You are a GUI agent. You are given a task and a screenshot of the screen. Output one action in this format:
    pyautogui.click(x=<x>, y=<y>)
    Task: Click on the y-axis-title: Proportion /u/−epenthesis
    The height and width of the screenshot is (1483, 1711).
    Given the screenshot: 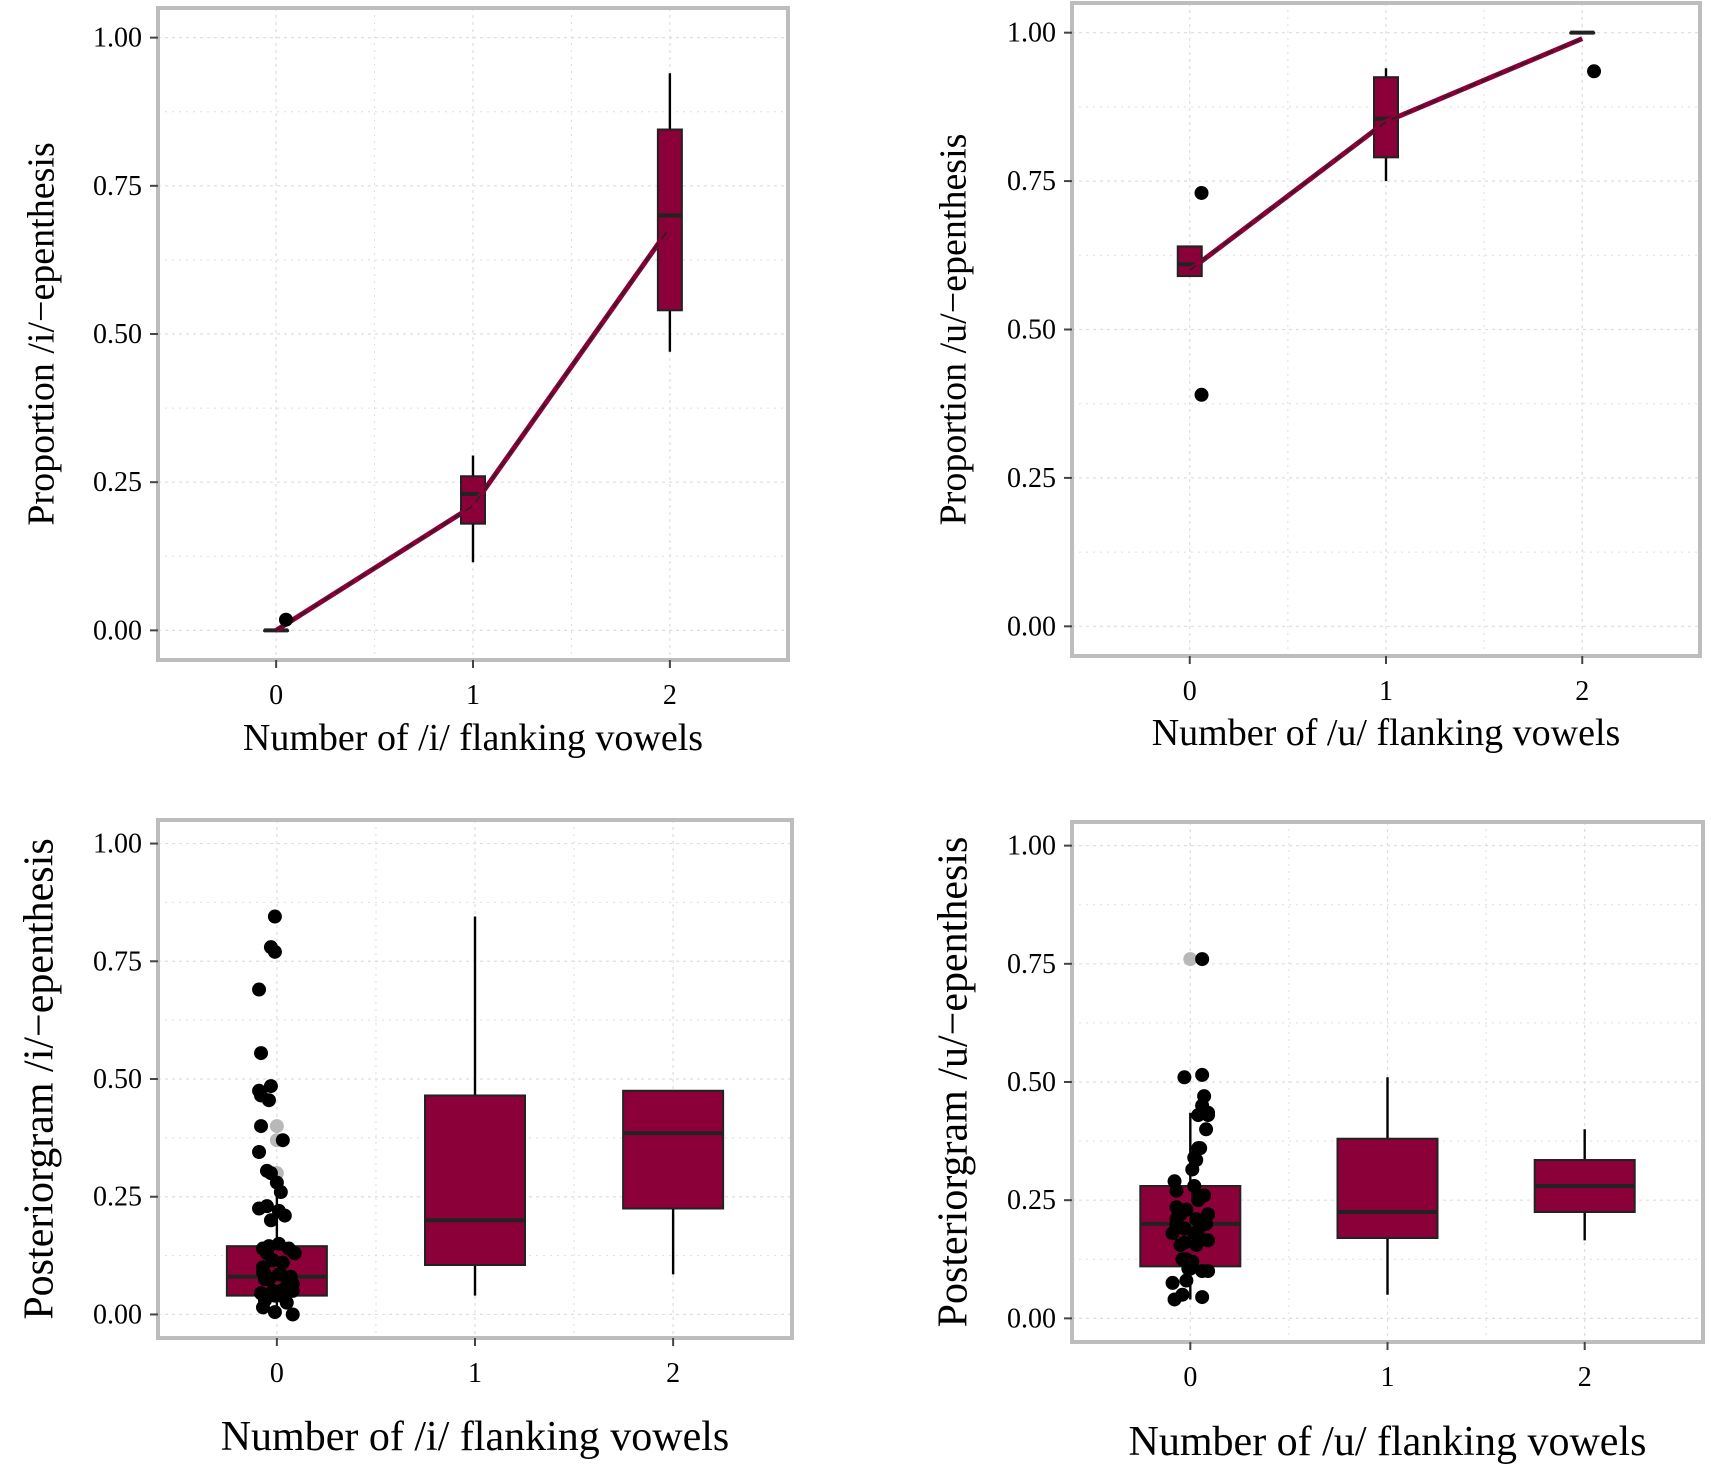 What is the action you would take?
    pyautogui.click(x=953, y=330)
    